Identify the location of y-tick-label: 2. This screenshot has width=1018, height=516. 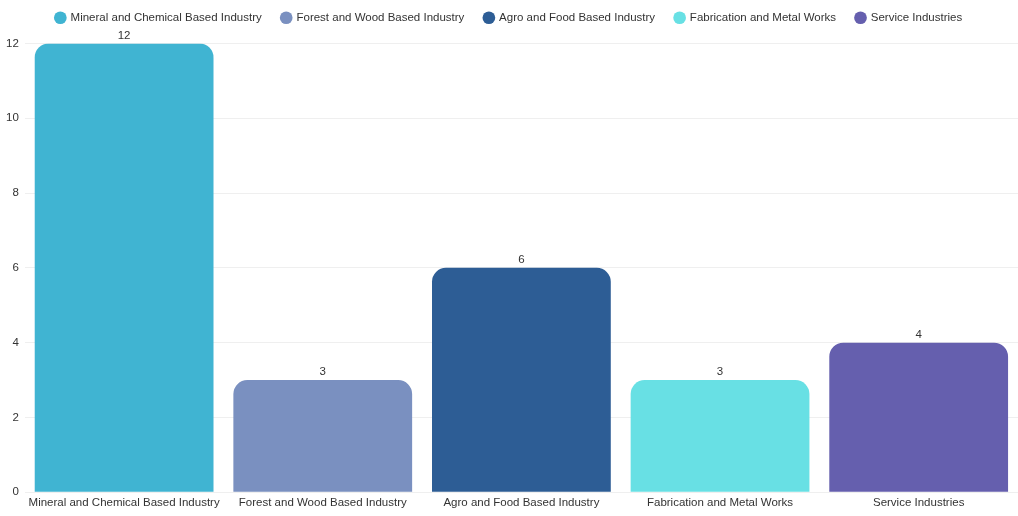
(15, 416).